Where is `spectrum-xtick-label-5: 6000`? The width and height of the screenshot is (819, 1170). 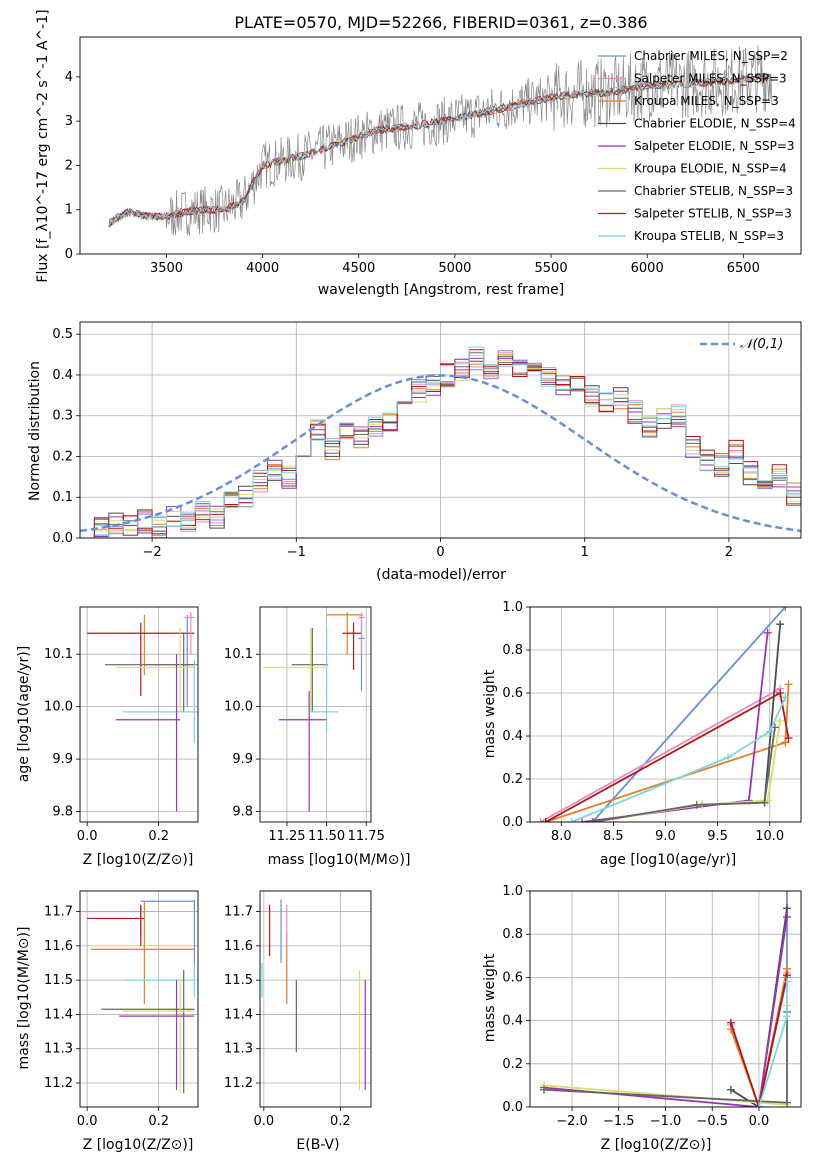 spectrum-xtick-label-5: 6000 is located at coordinates (647, 268).